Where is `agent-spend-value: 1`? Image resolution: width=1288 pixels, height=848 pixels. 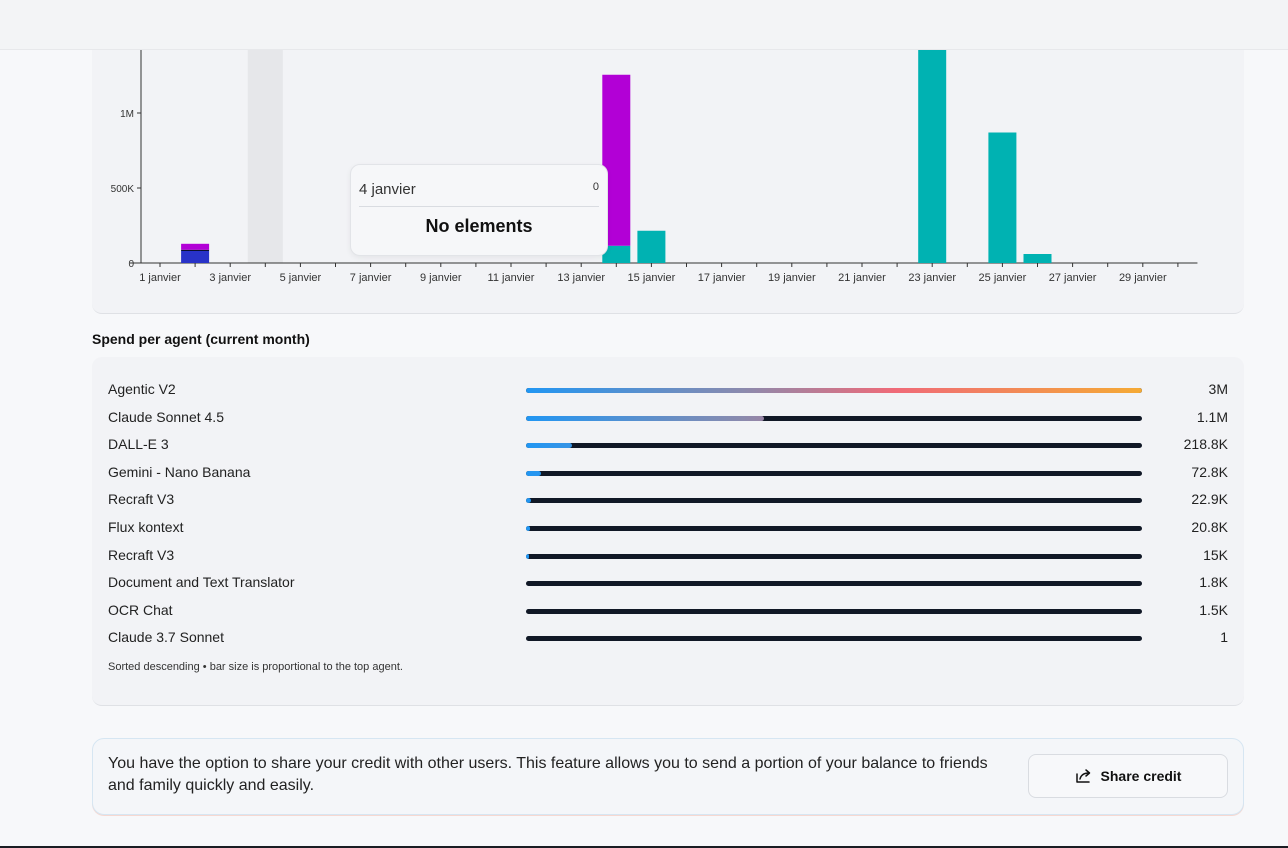 agent-spend-value: 1 is located at coordinates (1224, 637).